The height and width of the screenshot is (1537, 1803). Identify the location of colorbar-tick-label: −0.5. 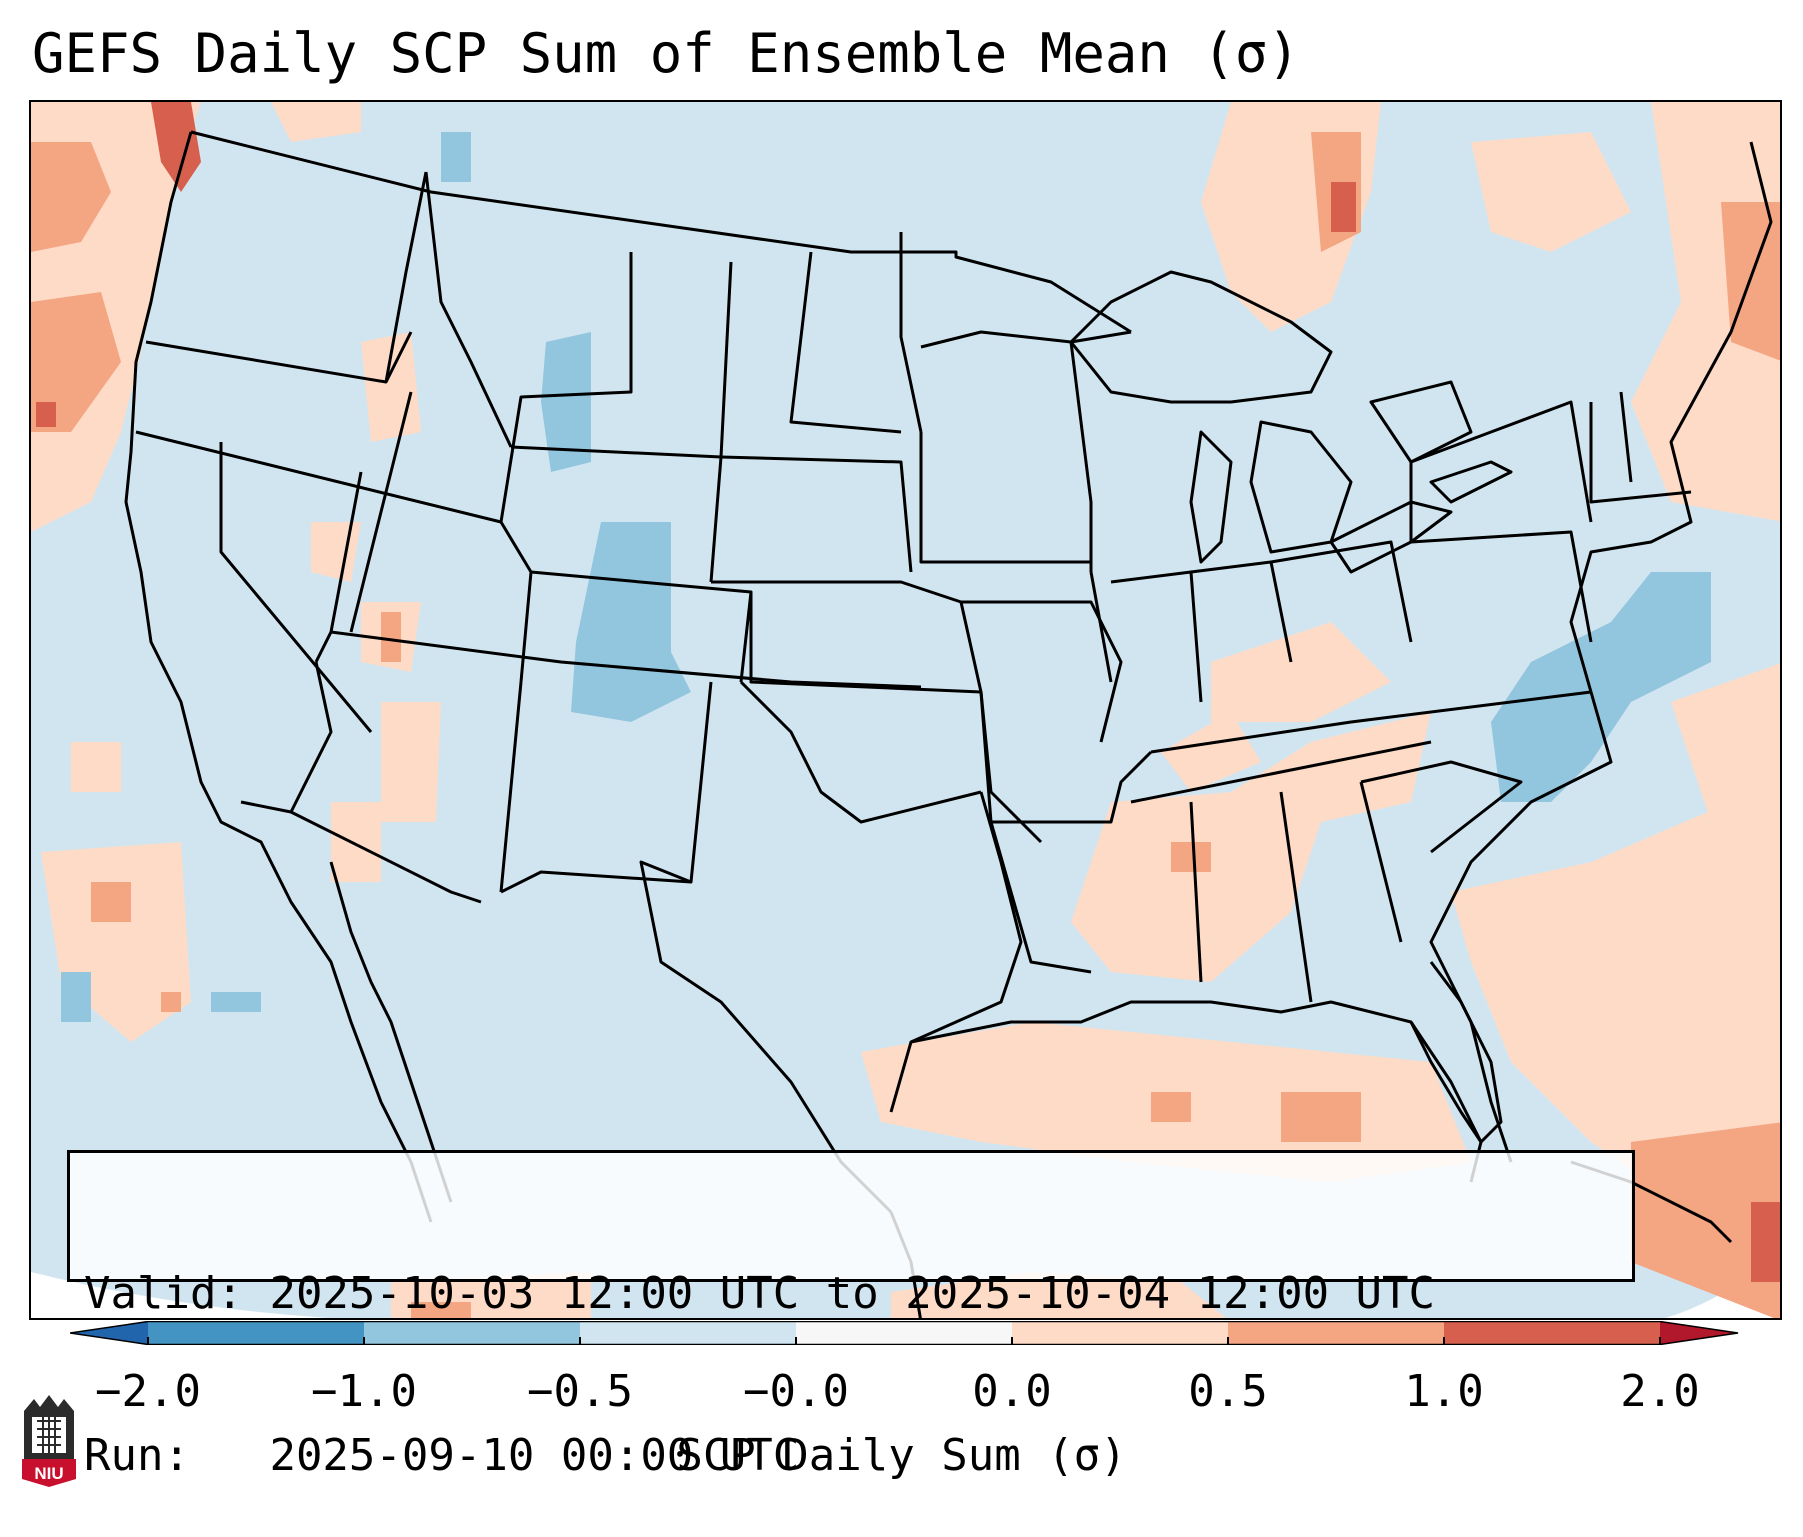
(580, 1391).